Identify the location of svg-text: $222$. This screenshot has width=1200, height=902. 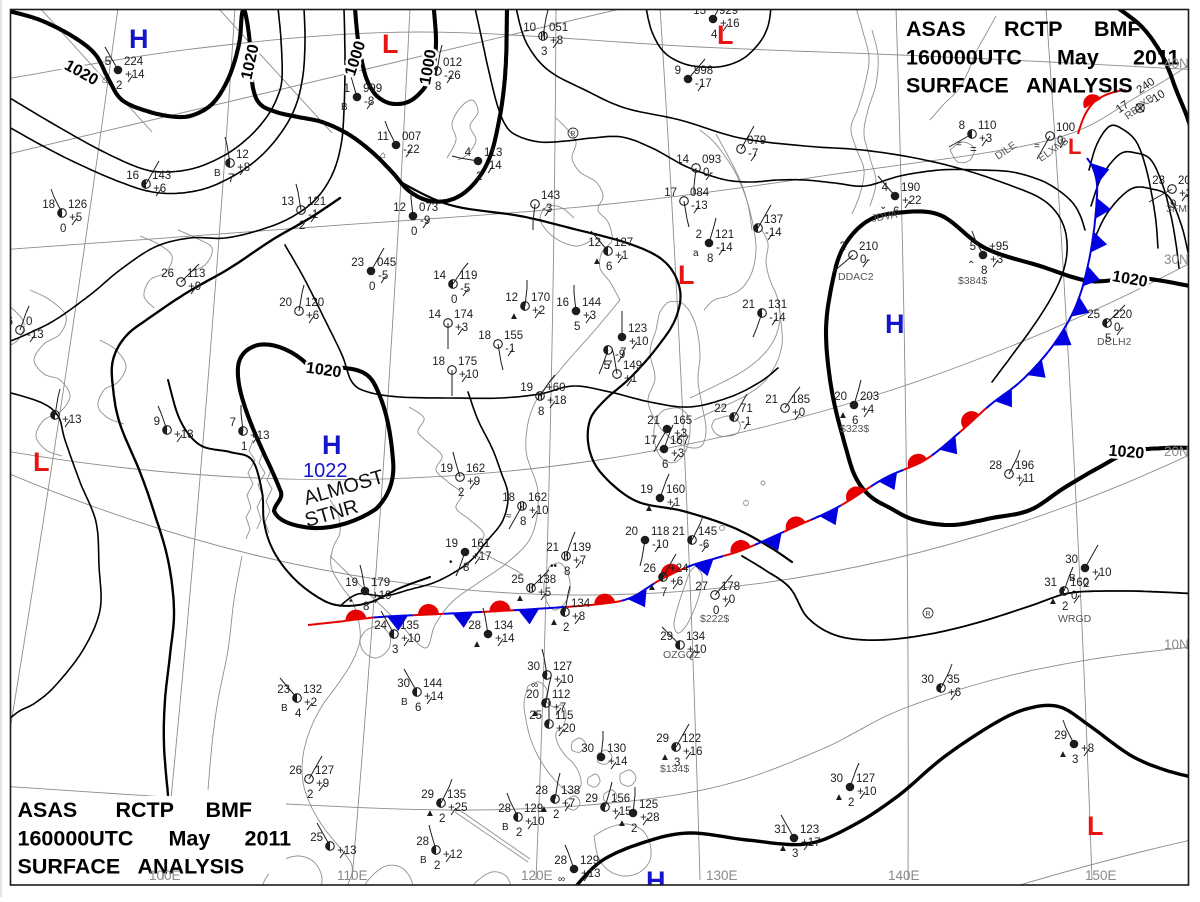
(714, 619).